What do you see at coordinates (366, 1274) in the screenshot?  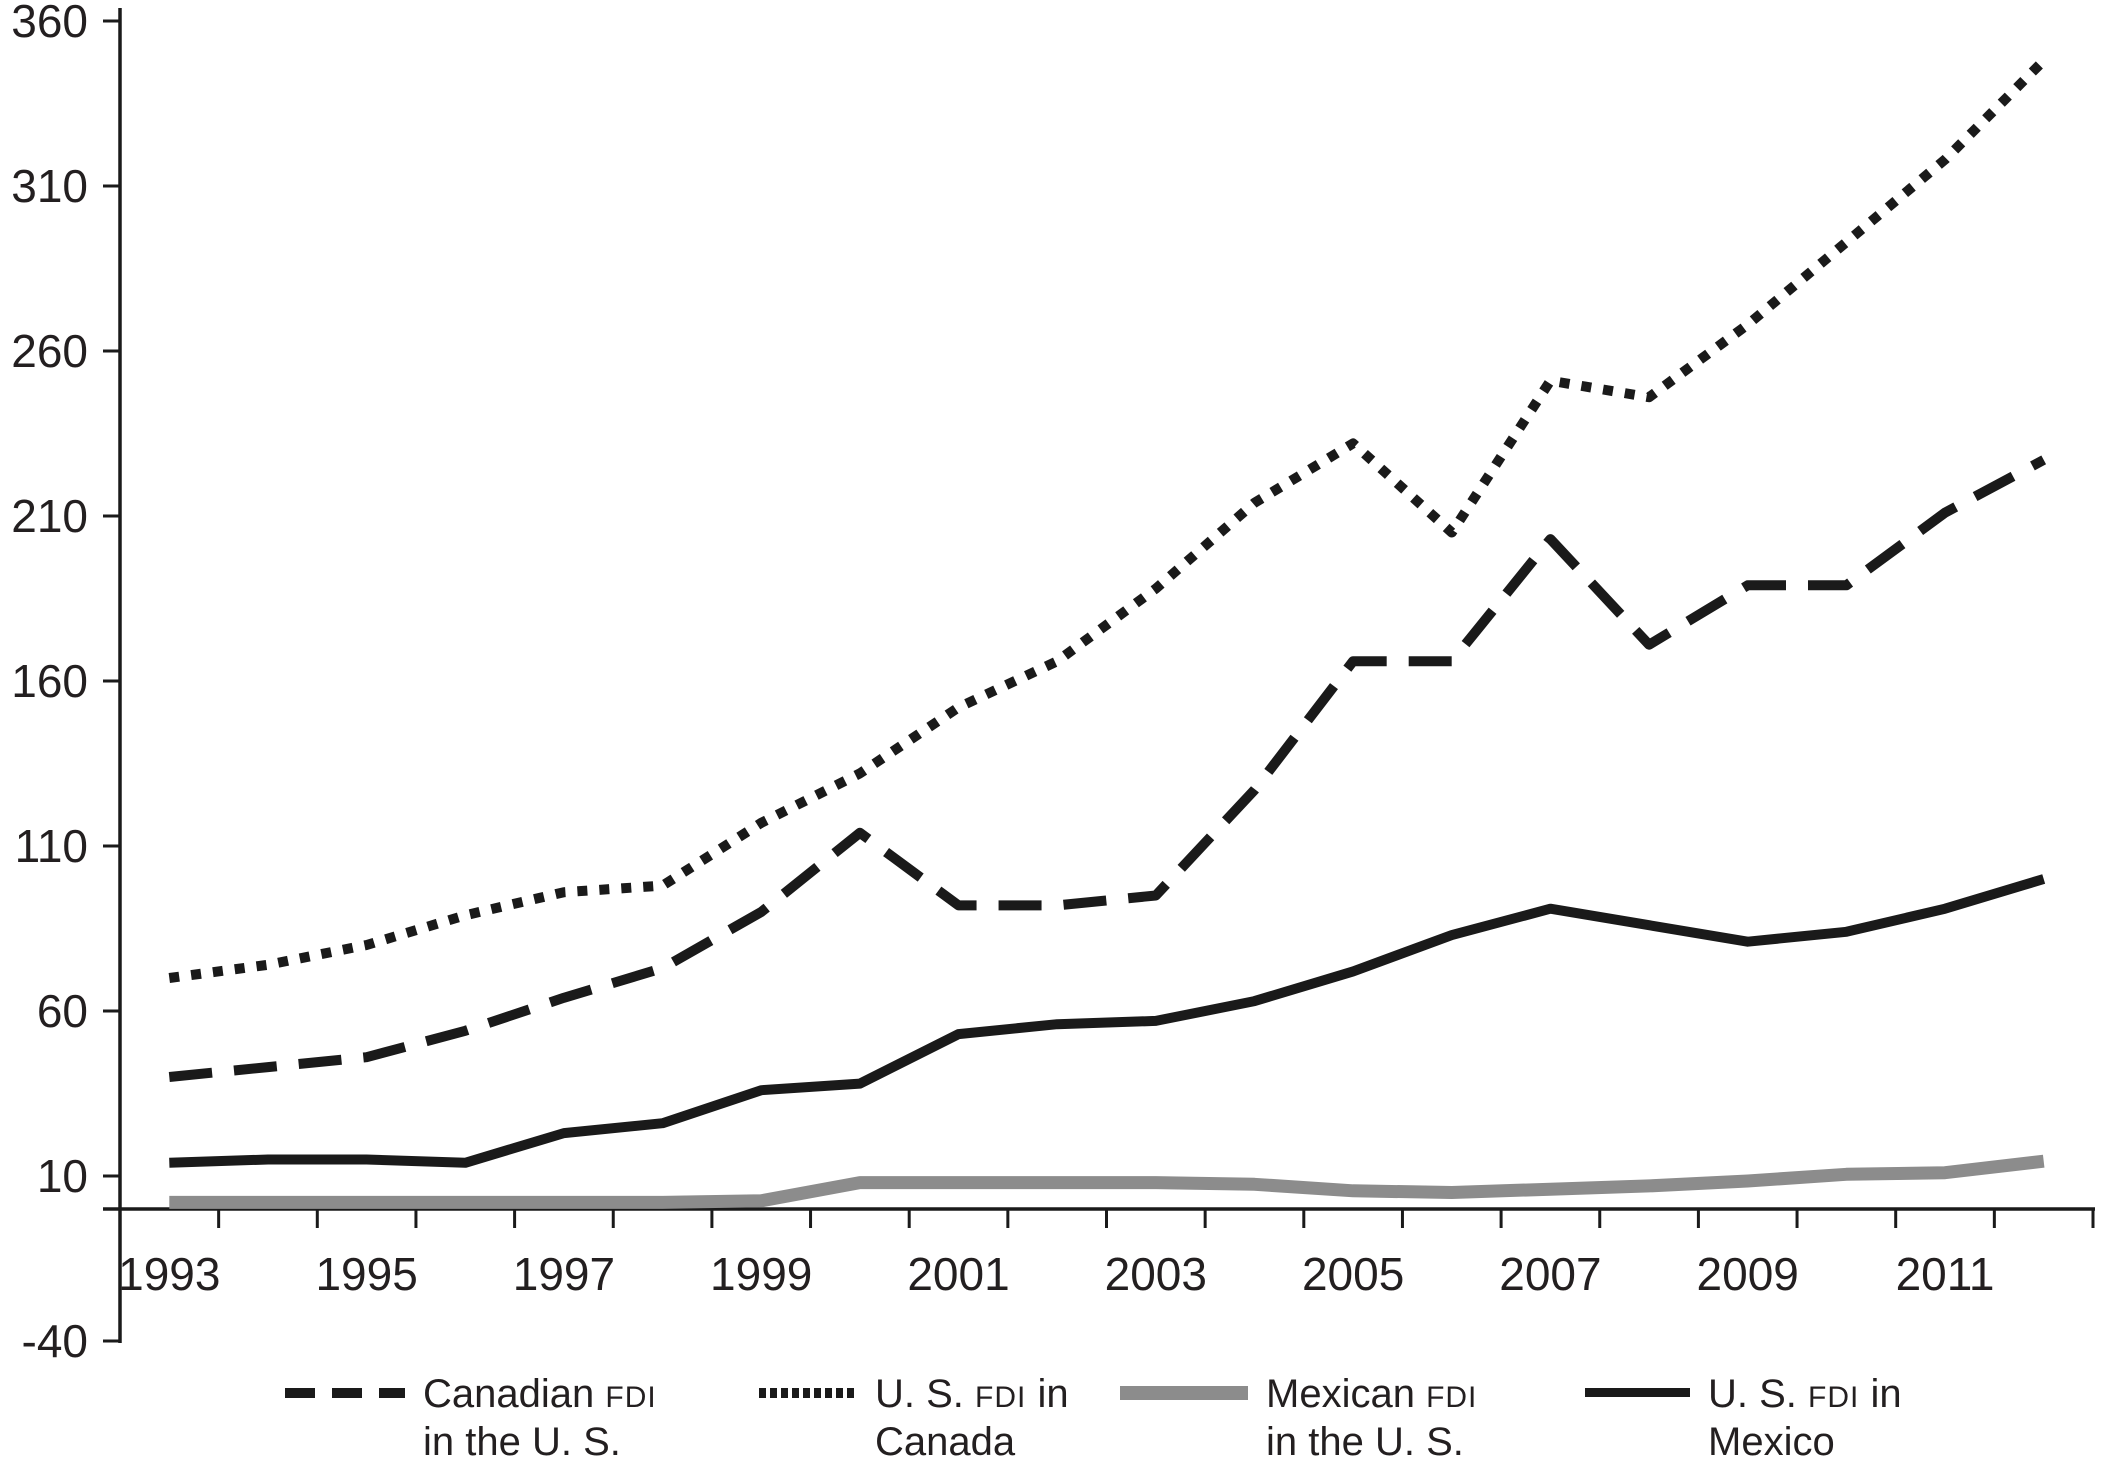 I see `x-tick-label: 1995` at bounding box center [366, 1274].